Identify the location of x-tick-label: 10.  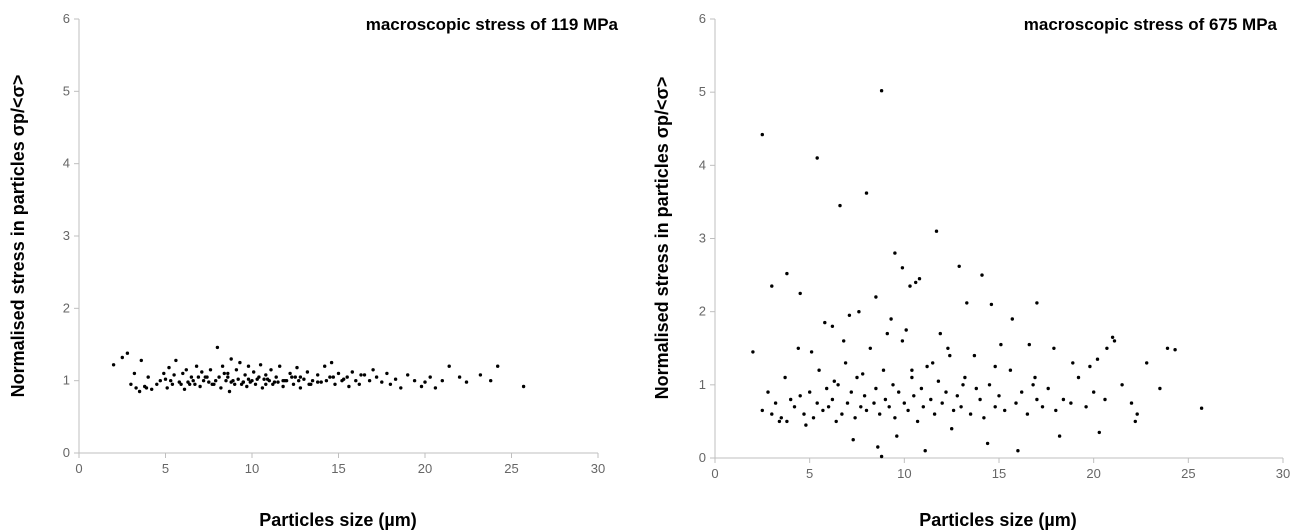
(252, 468).